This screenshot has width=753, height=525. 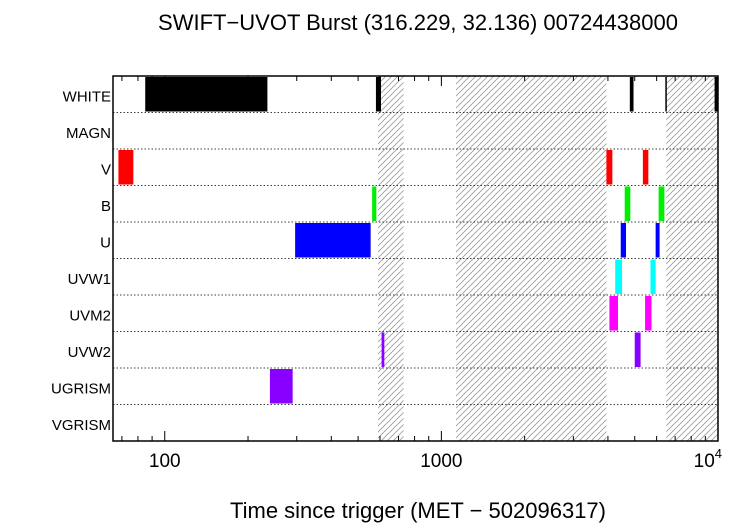 I want to click on x-tick-label: 100, so click(x=165, y=461).